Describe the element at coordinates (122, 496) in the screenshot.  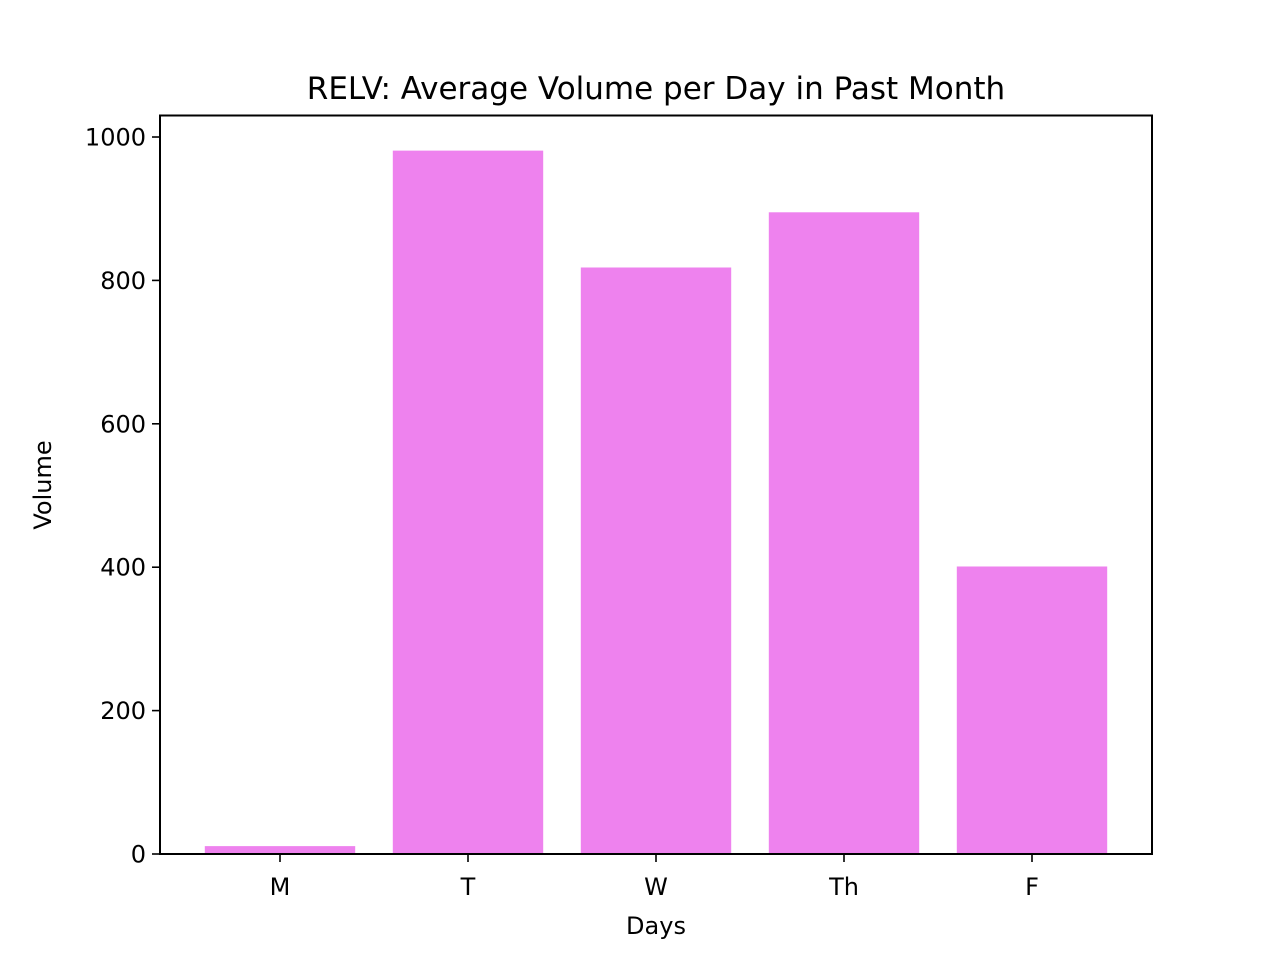
I see `y-axis-ticks: 0 200 400 600 800 1000` at that location.